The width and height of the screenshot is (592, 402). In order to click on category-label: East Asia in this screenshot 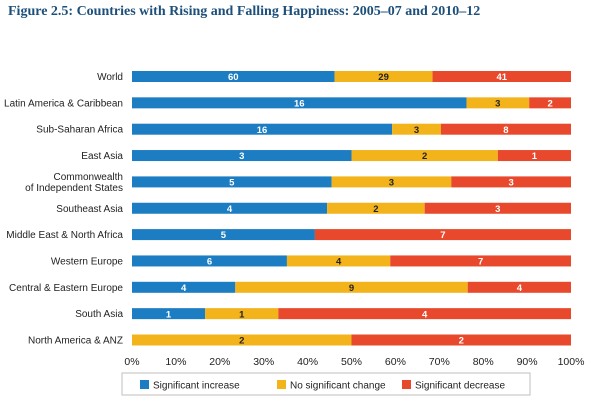, I will do `click(102, 156)`.